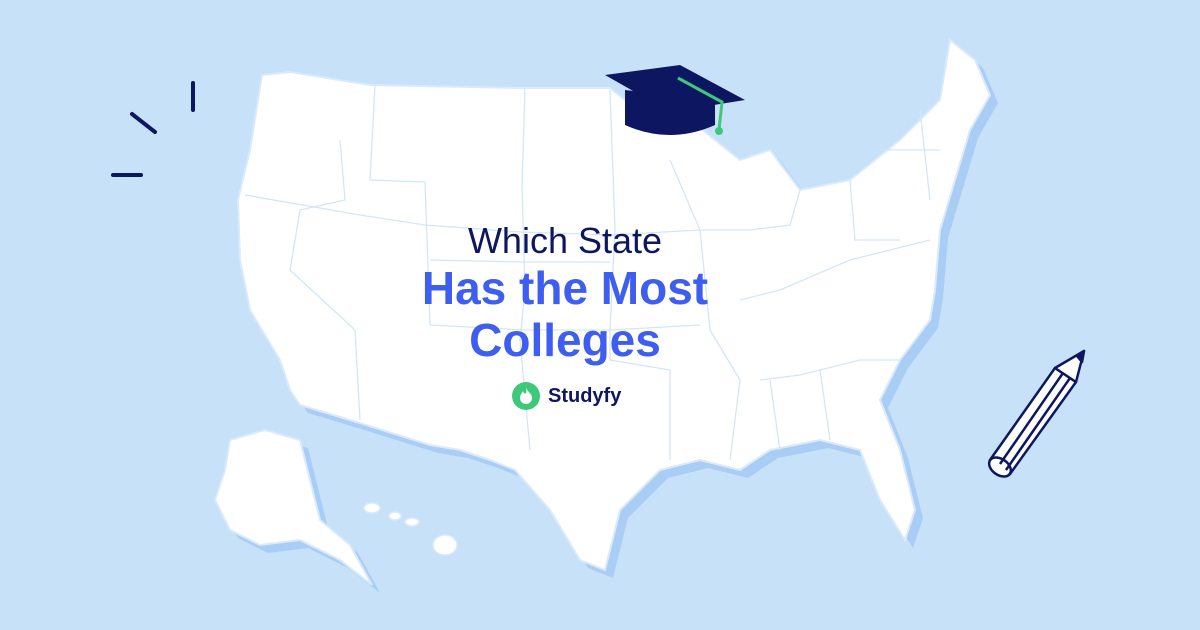 The height and width of the screenshot is (630, 1200). Describe the element at coordinates (293, 507) in the screenshot. I see `alaska` at that location.